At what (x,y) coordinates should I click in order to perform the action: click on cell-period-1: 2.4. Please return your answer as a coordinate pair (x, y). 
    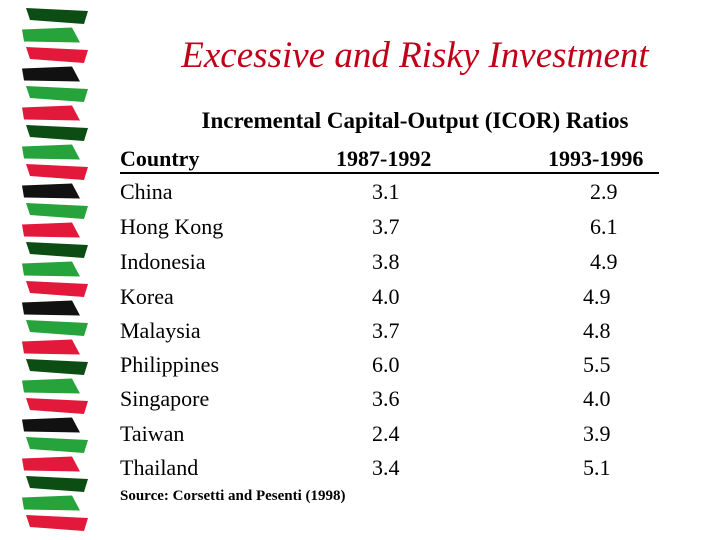
    Looking at the image, I should click on (386, 433).